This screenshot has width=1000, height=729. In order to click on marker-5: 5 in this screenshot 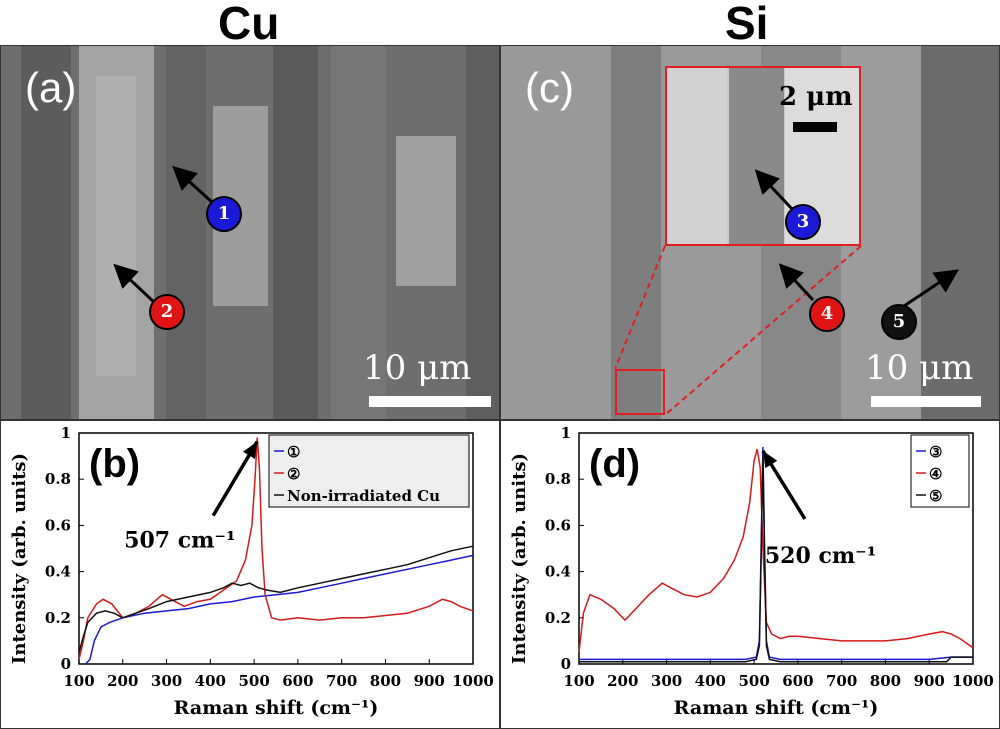, I will do `click(899, 322)`.